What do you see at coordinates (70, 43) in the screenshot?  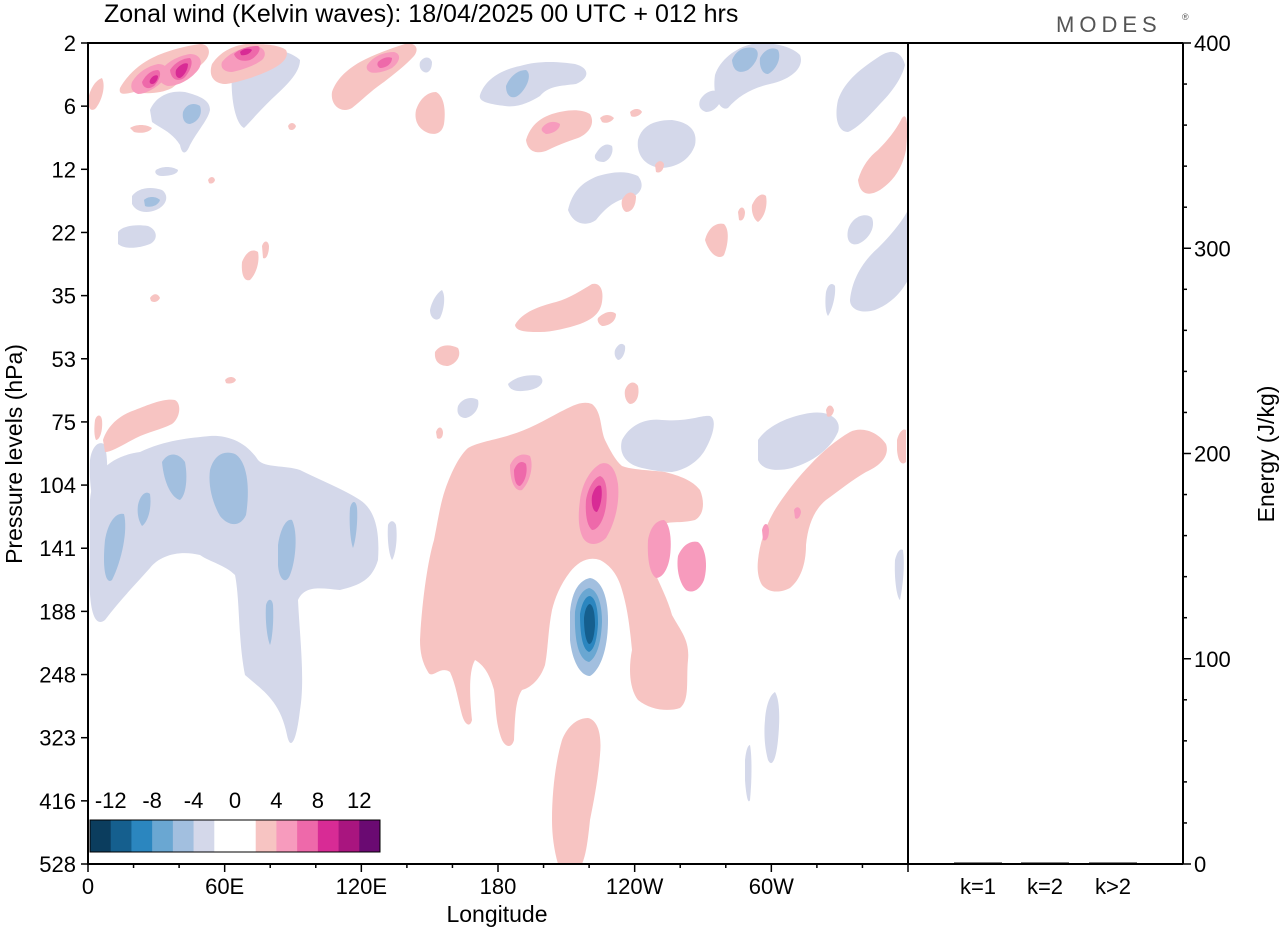 I see `pressure-tick-label: 2` at bounding box center [70, 43].